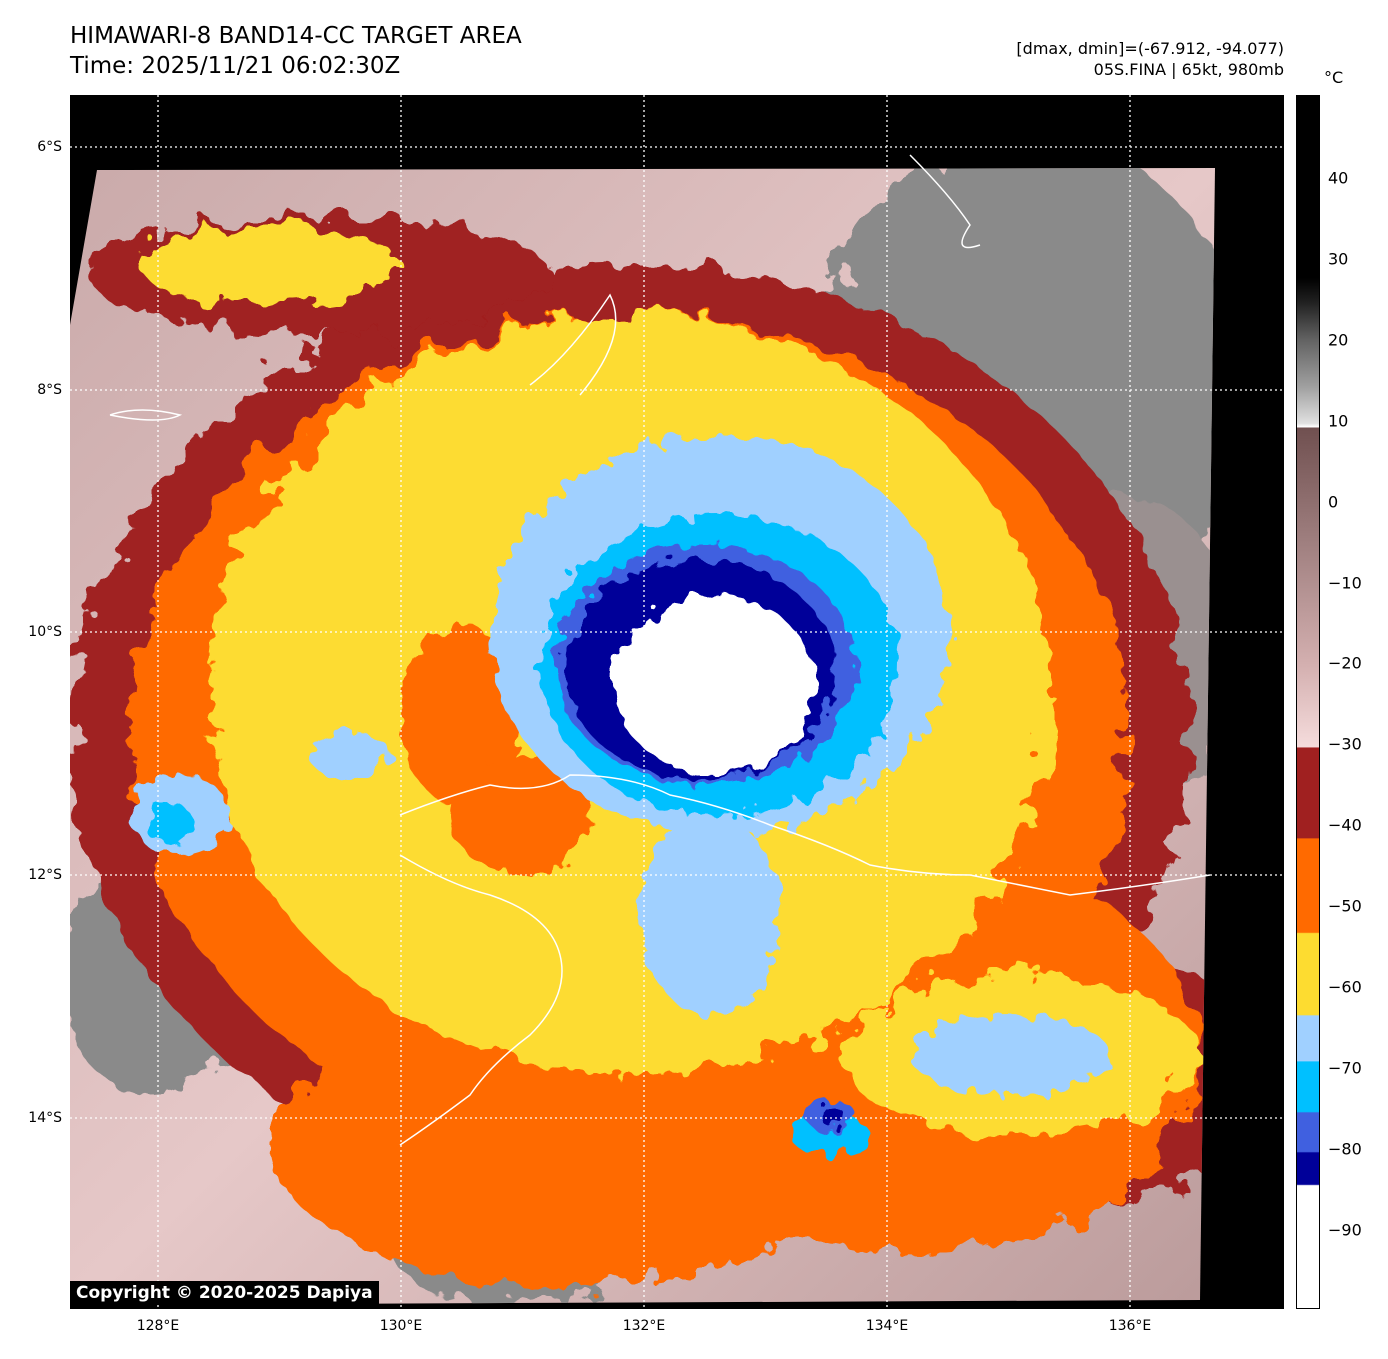  What do you see at coordinates (158, 1326) in the screenshot?
I see `lon-label: 128°E` at bounding box center [158, 1326].